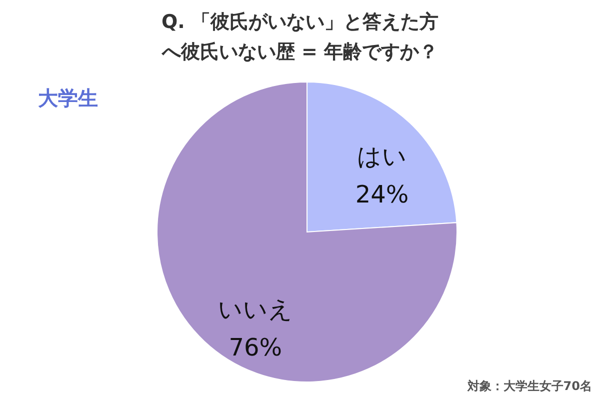  Describe the element at coordinates (382, 156) in the screenshot. I see `slice-label: はい` at that location.